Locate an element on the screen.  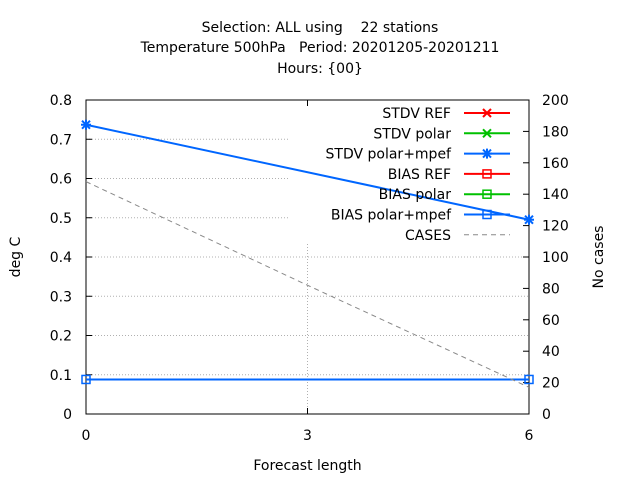
legend-label: BIAS polar+mpef is located at coordinates (391, 216).